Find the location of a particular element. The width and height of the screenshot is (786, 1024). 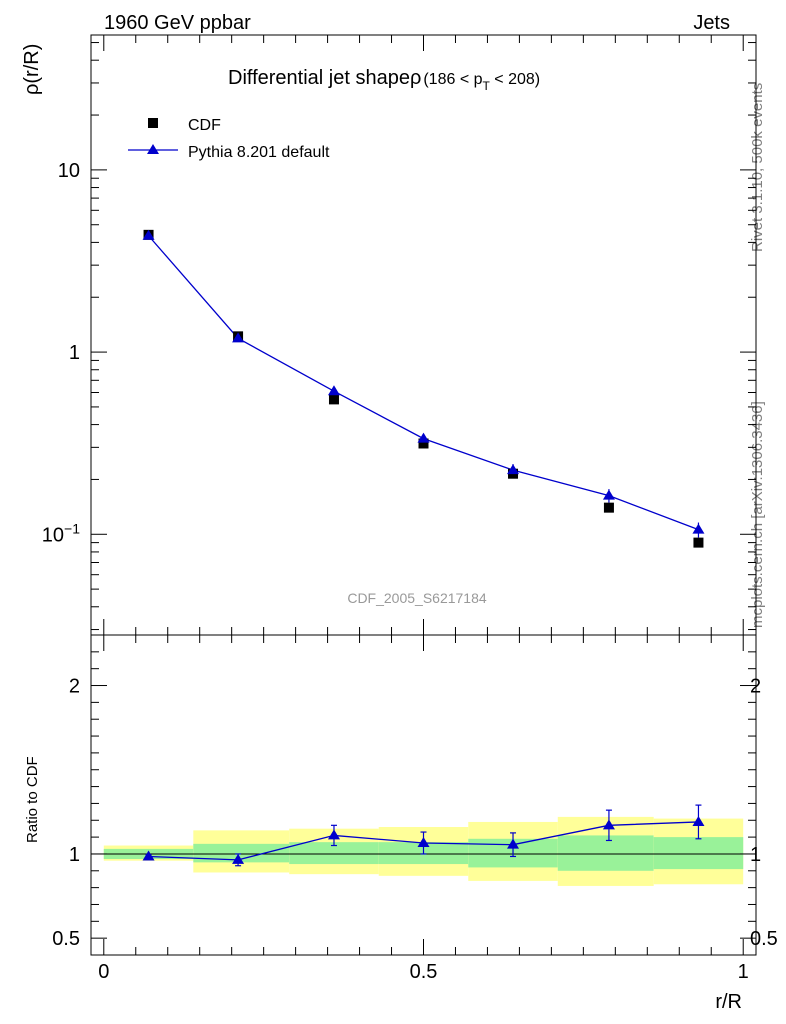

x-tick-label: 0.5 is located at coordinates (424, 972).